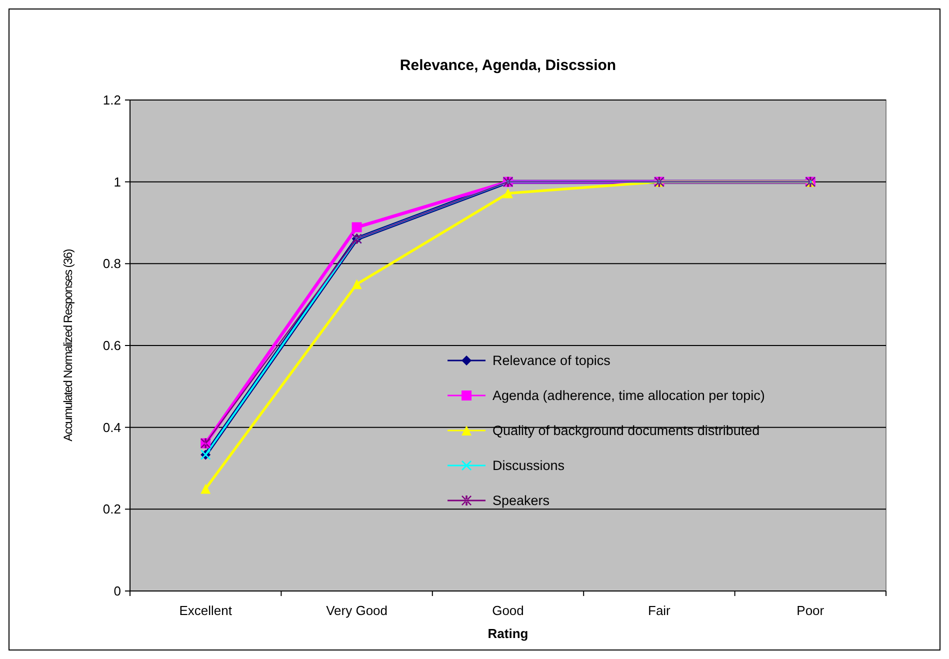 The width and height of the screenshot is (949, 659). I want to click on legend-label: Discussions, so click(528, 466).